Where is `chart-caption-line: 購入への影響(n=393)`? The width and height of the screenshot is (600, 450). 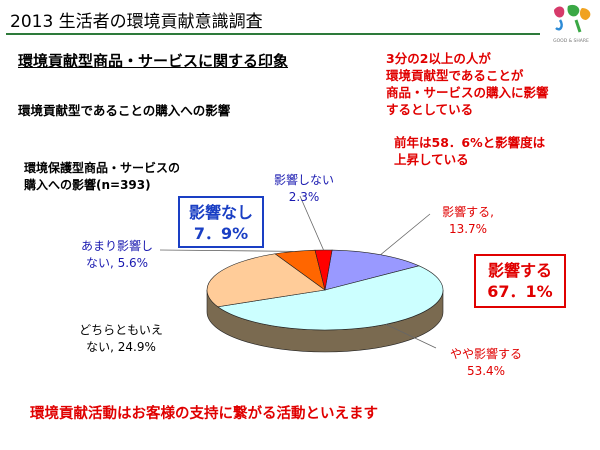
chart-caption-line: 購入への影響(n=393) is located at coordinates (87, 185).